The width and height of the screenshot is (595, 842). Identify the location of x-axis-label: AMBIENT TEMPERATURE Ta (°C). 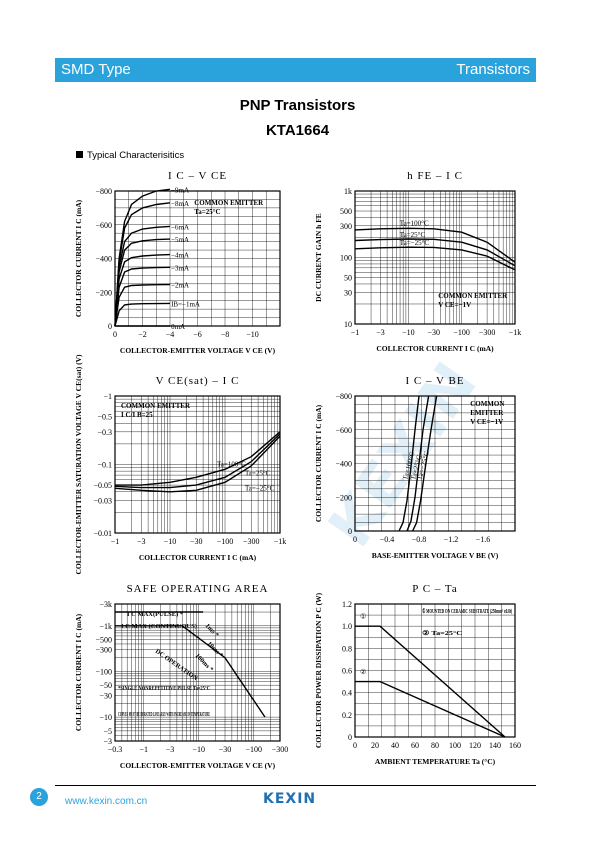
(435, 761).